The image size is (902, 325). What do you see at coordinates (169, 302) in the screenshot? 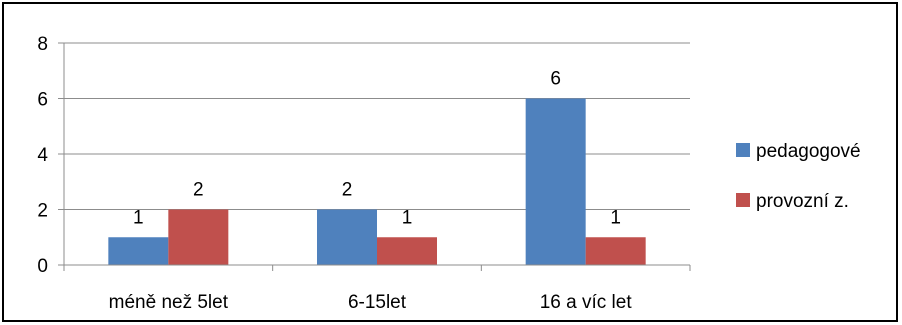
I see `x-category-label: méně než 5let` at bounding box center [169, 302].